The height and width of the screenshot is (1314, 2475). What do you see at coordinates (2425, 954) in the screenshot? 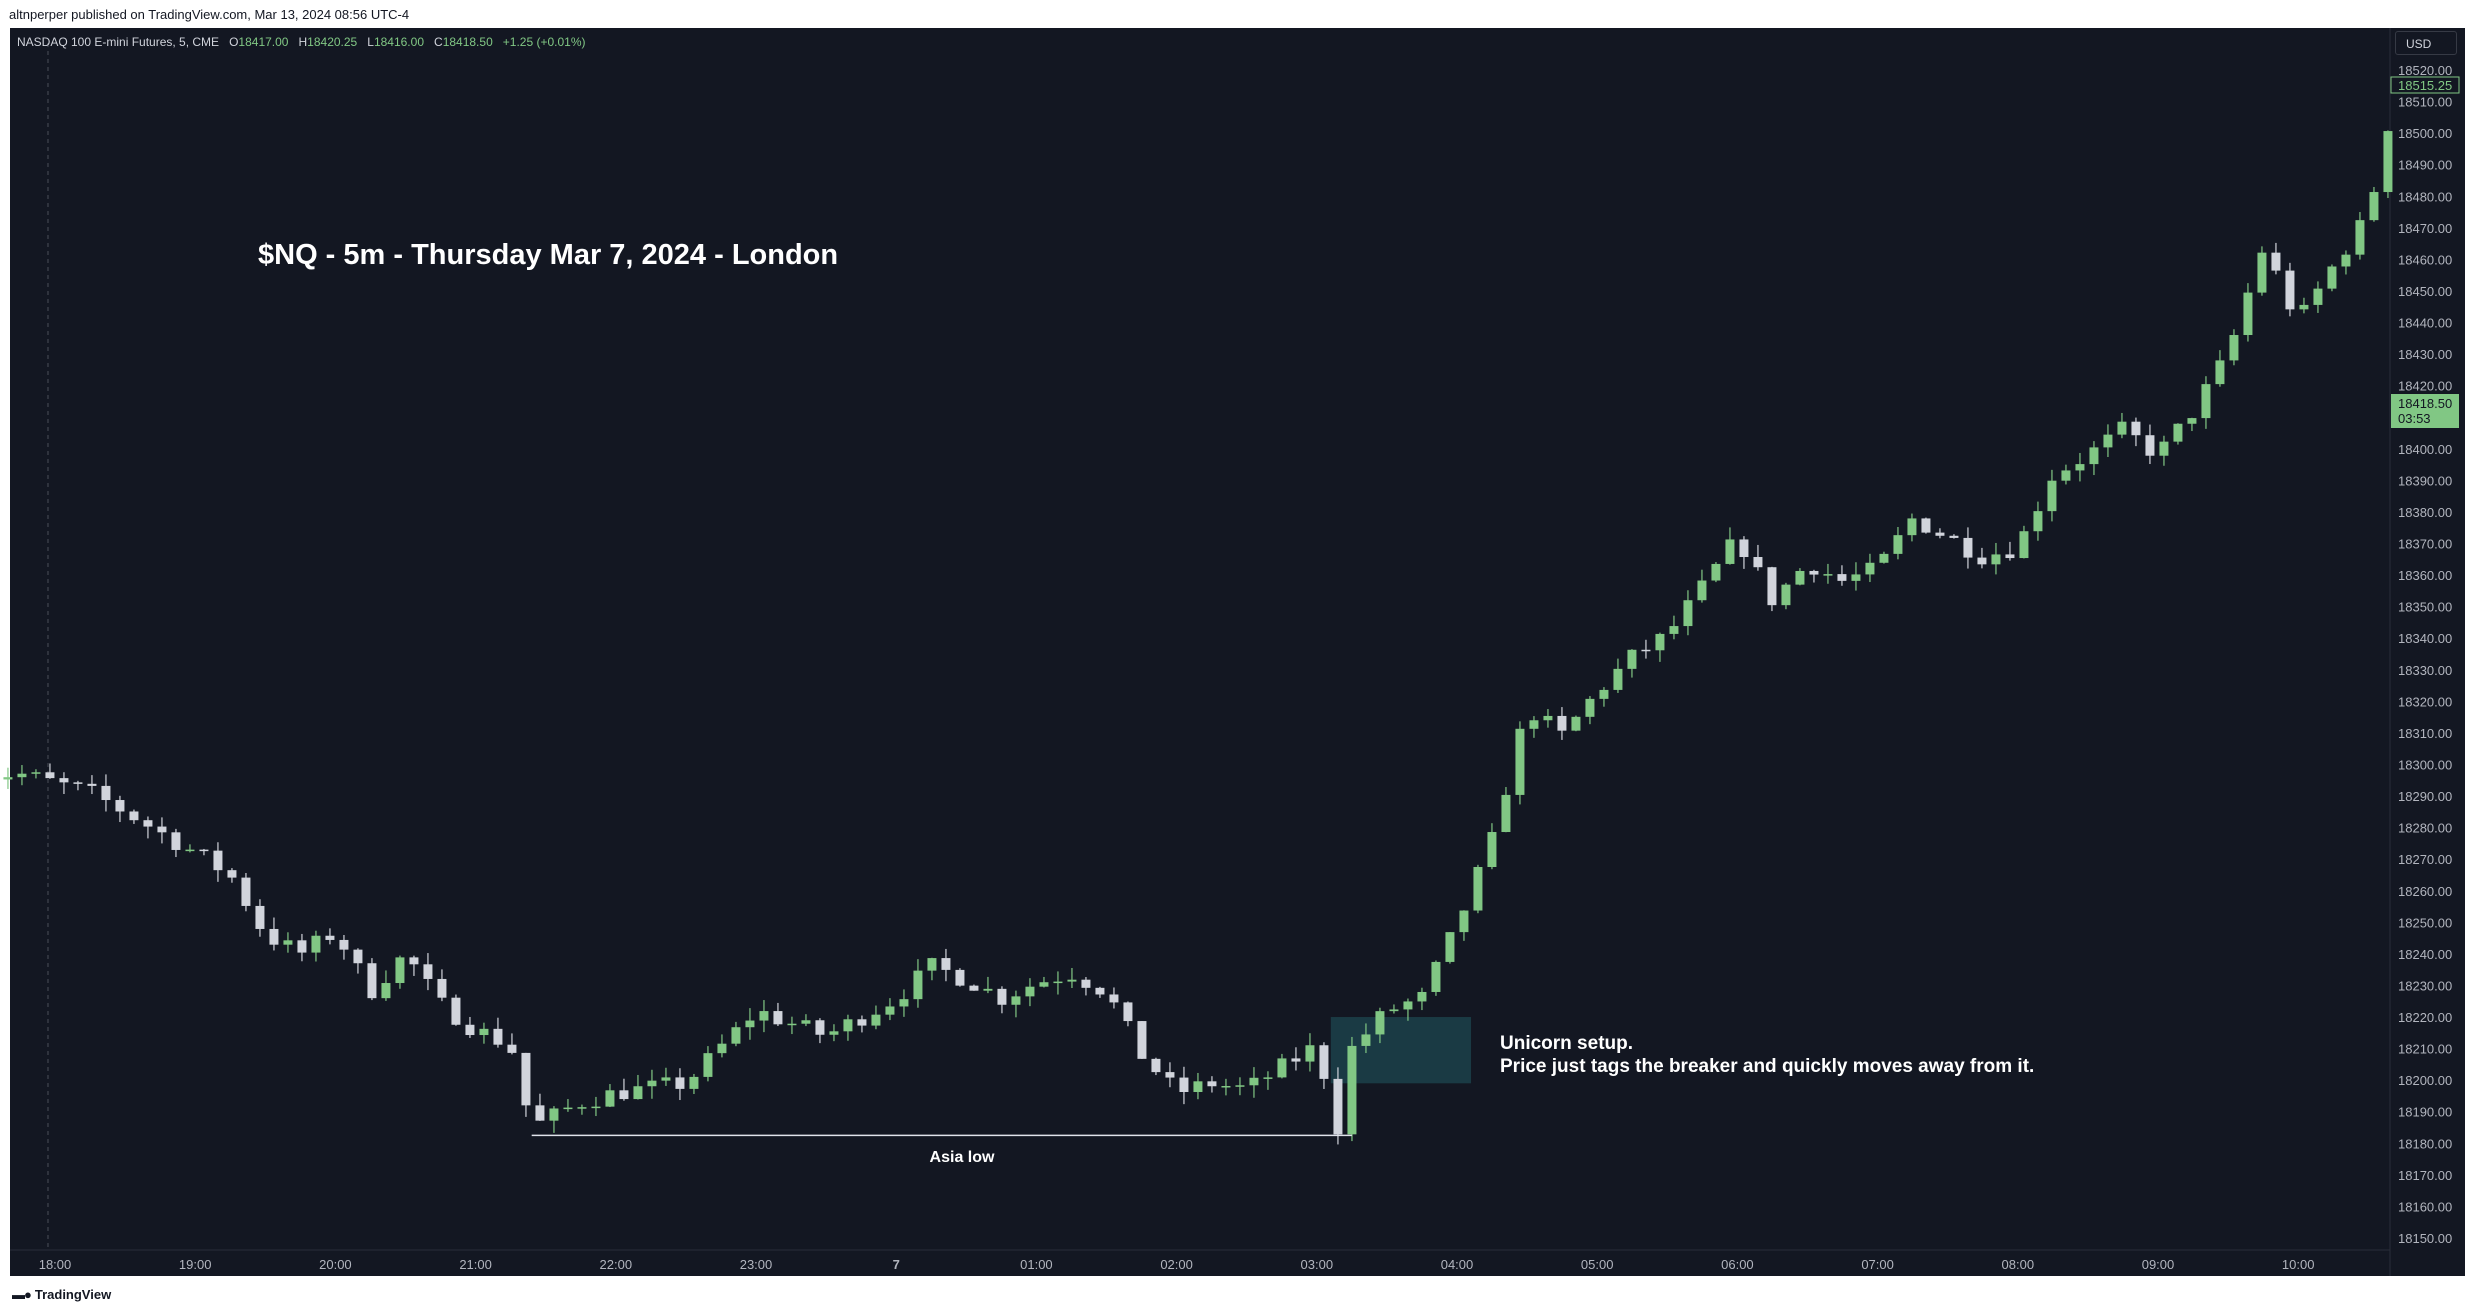
I see `price-tick-label: 18240.00` at bounding box center [2425, 954].